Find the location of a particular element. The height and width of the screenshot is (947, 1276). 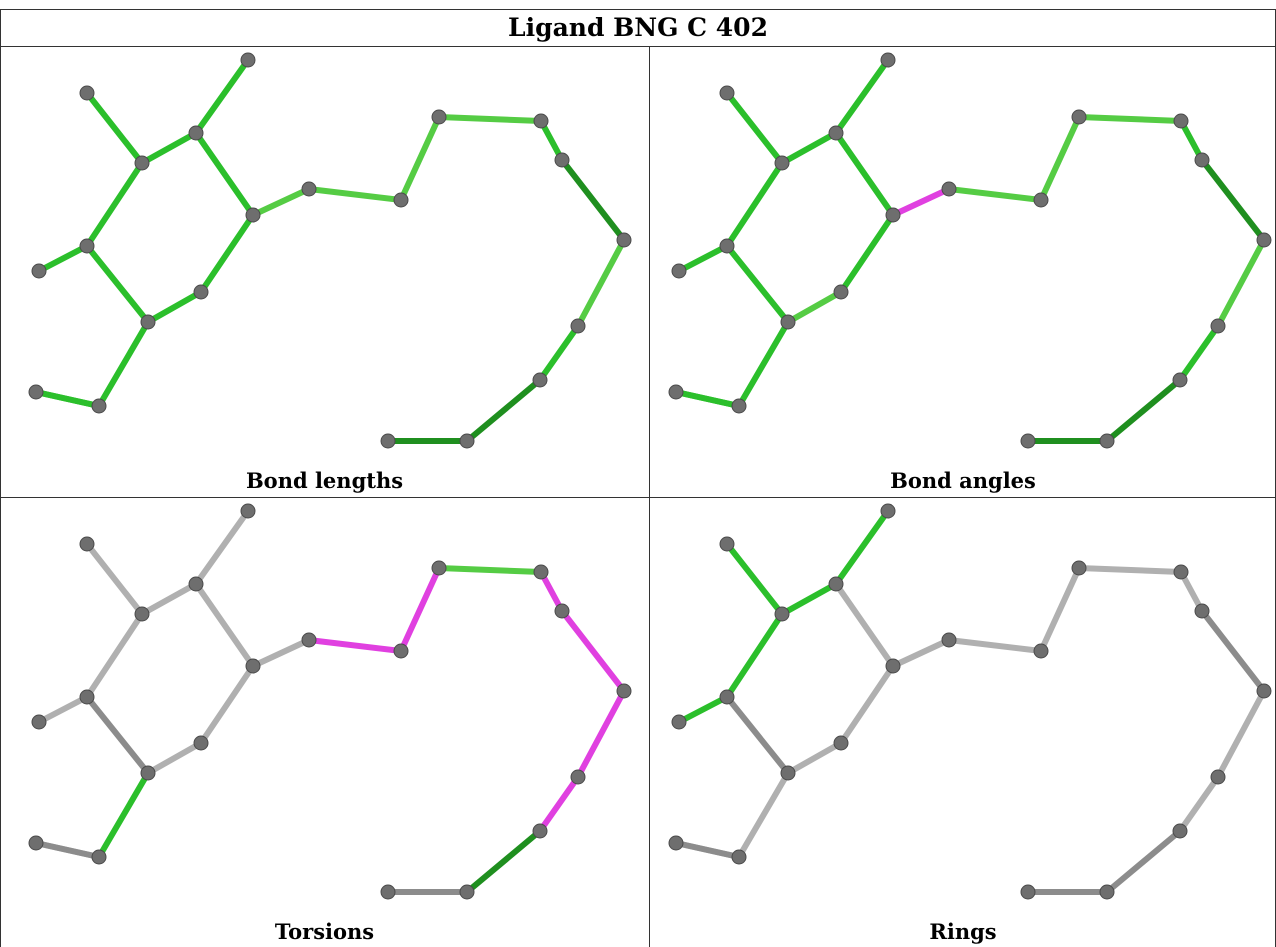

caption-bond-angles: Bond angles is located at coordinates (963, 480).